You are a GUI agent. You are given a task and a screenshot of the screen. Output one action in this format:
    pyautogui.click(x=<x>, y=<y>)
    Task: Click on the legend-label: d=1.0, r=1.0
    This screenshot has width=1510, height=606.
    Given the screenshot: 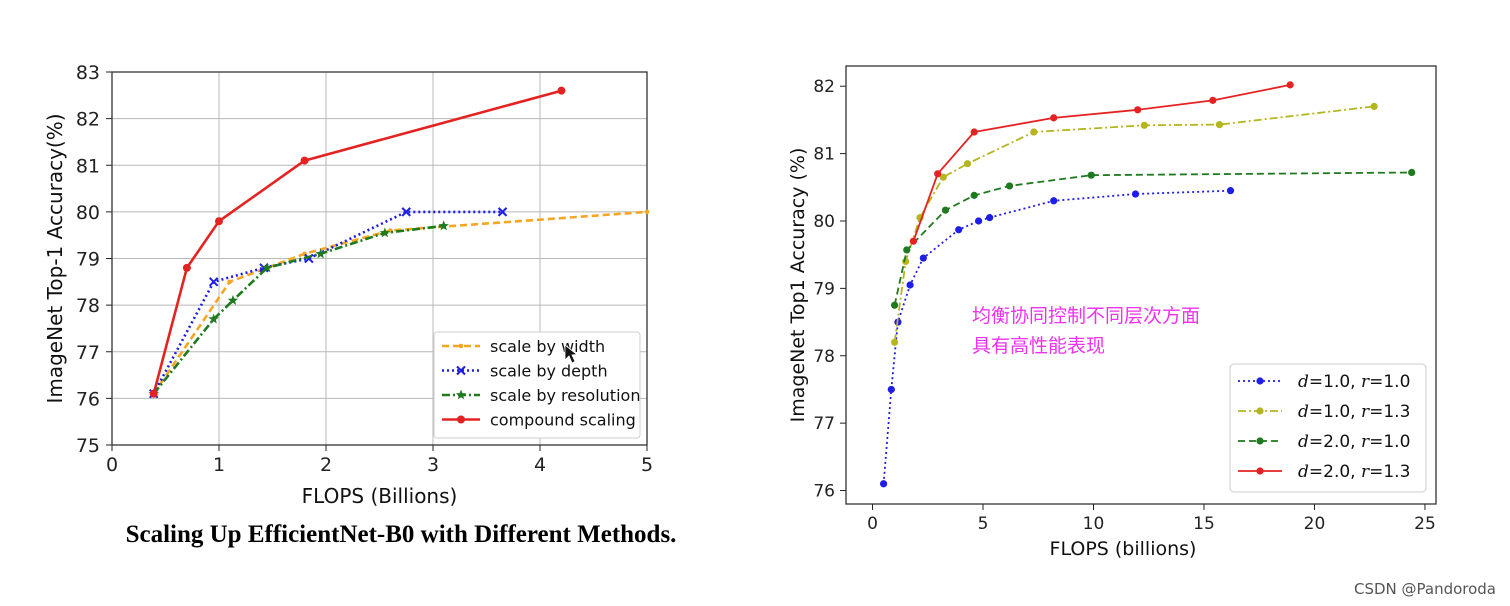 What is the action you would take?
    pyautogui.click(x=1354, y=382)
    